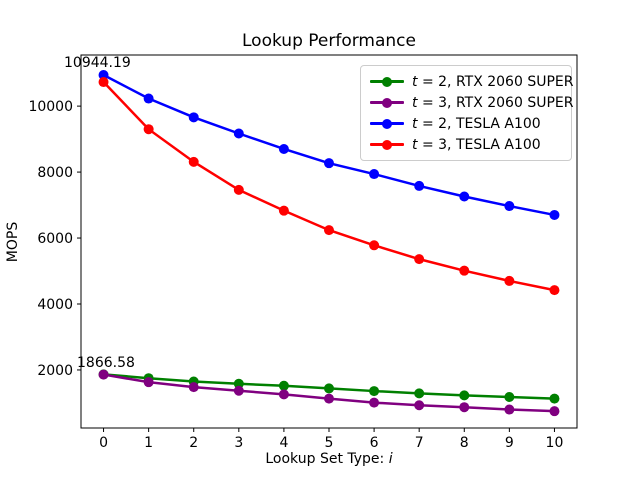 The image size is (640, 480). I want to click on legend-item-t3-teslaa100: t = 3, TESLA A100, so click(466, 144).